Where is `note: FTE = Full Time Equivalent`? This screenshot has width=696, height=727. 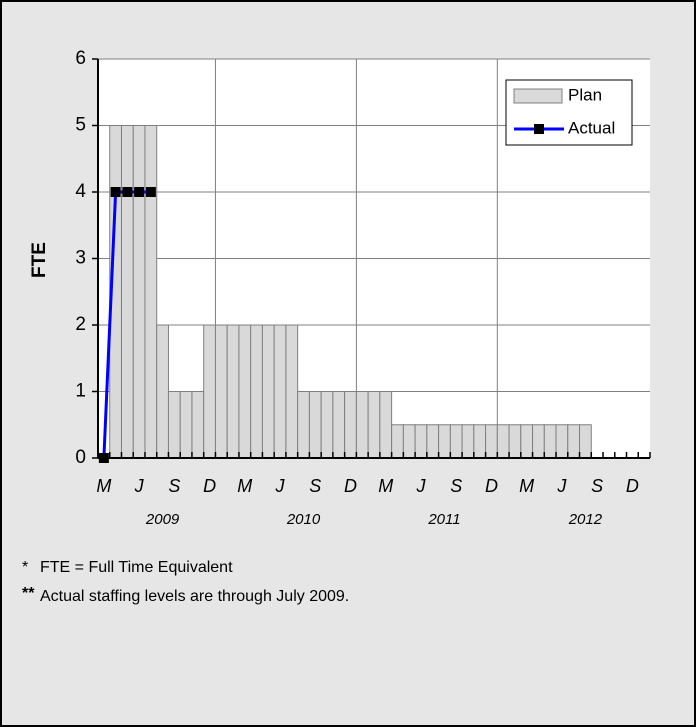 note: FTE = Full Time Equivalent is located at coordinates (136, 567).